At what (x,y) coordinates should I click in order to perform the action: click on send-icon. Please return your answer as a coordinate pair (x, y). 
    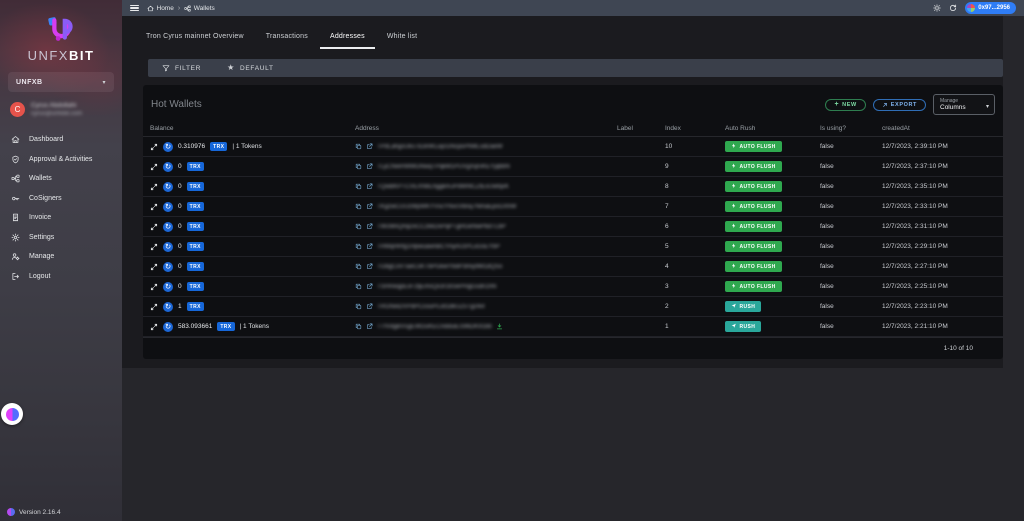
    Looking at the image, I should click on (734, 327).